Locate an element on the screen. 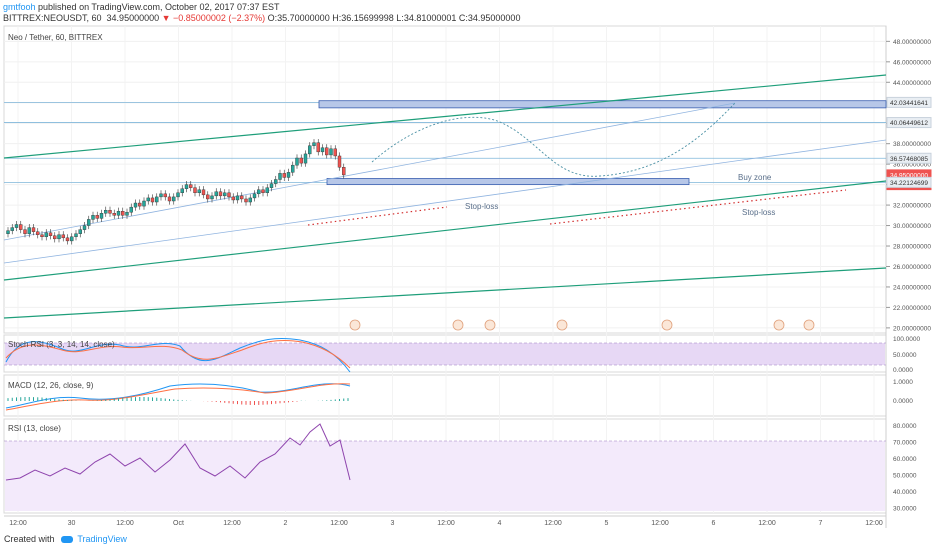 This screenshot has width=932, height=550. x-tick-label: 3 is located at coordinates (393, 523).